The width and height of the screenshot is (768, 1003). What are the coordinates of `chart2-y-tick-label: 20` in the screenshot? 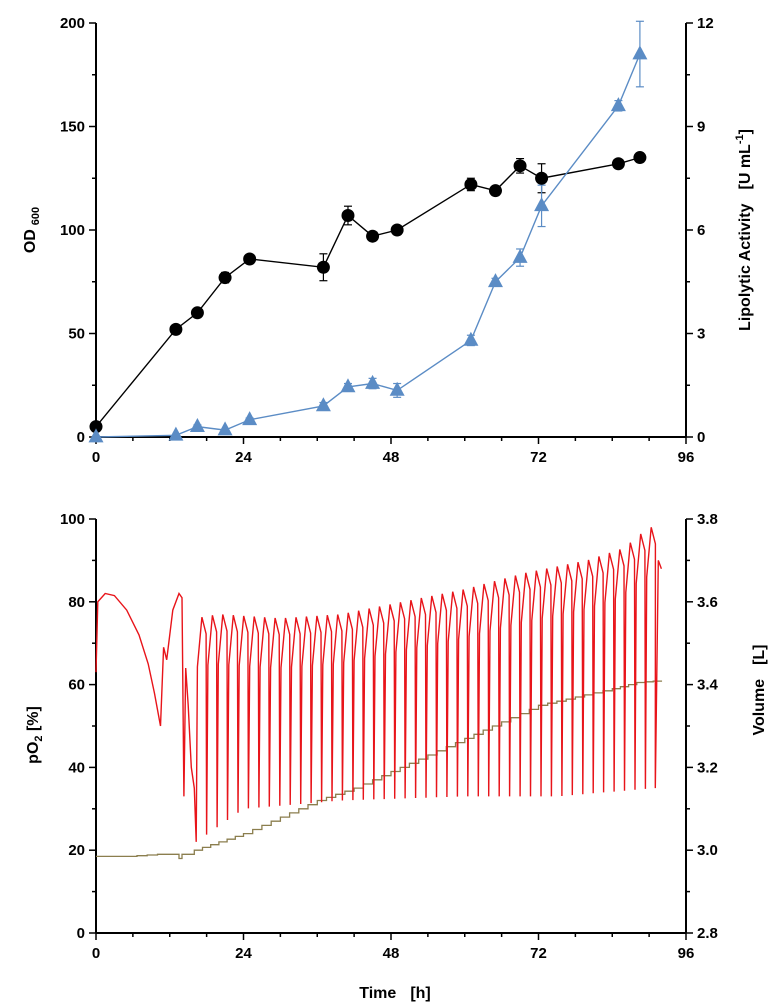 It's located at (76, 850).